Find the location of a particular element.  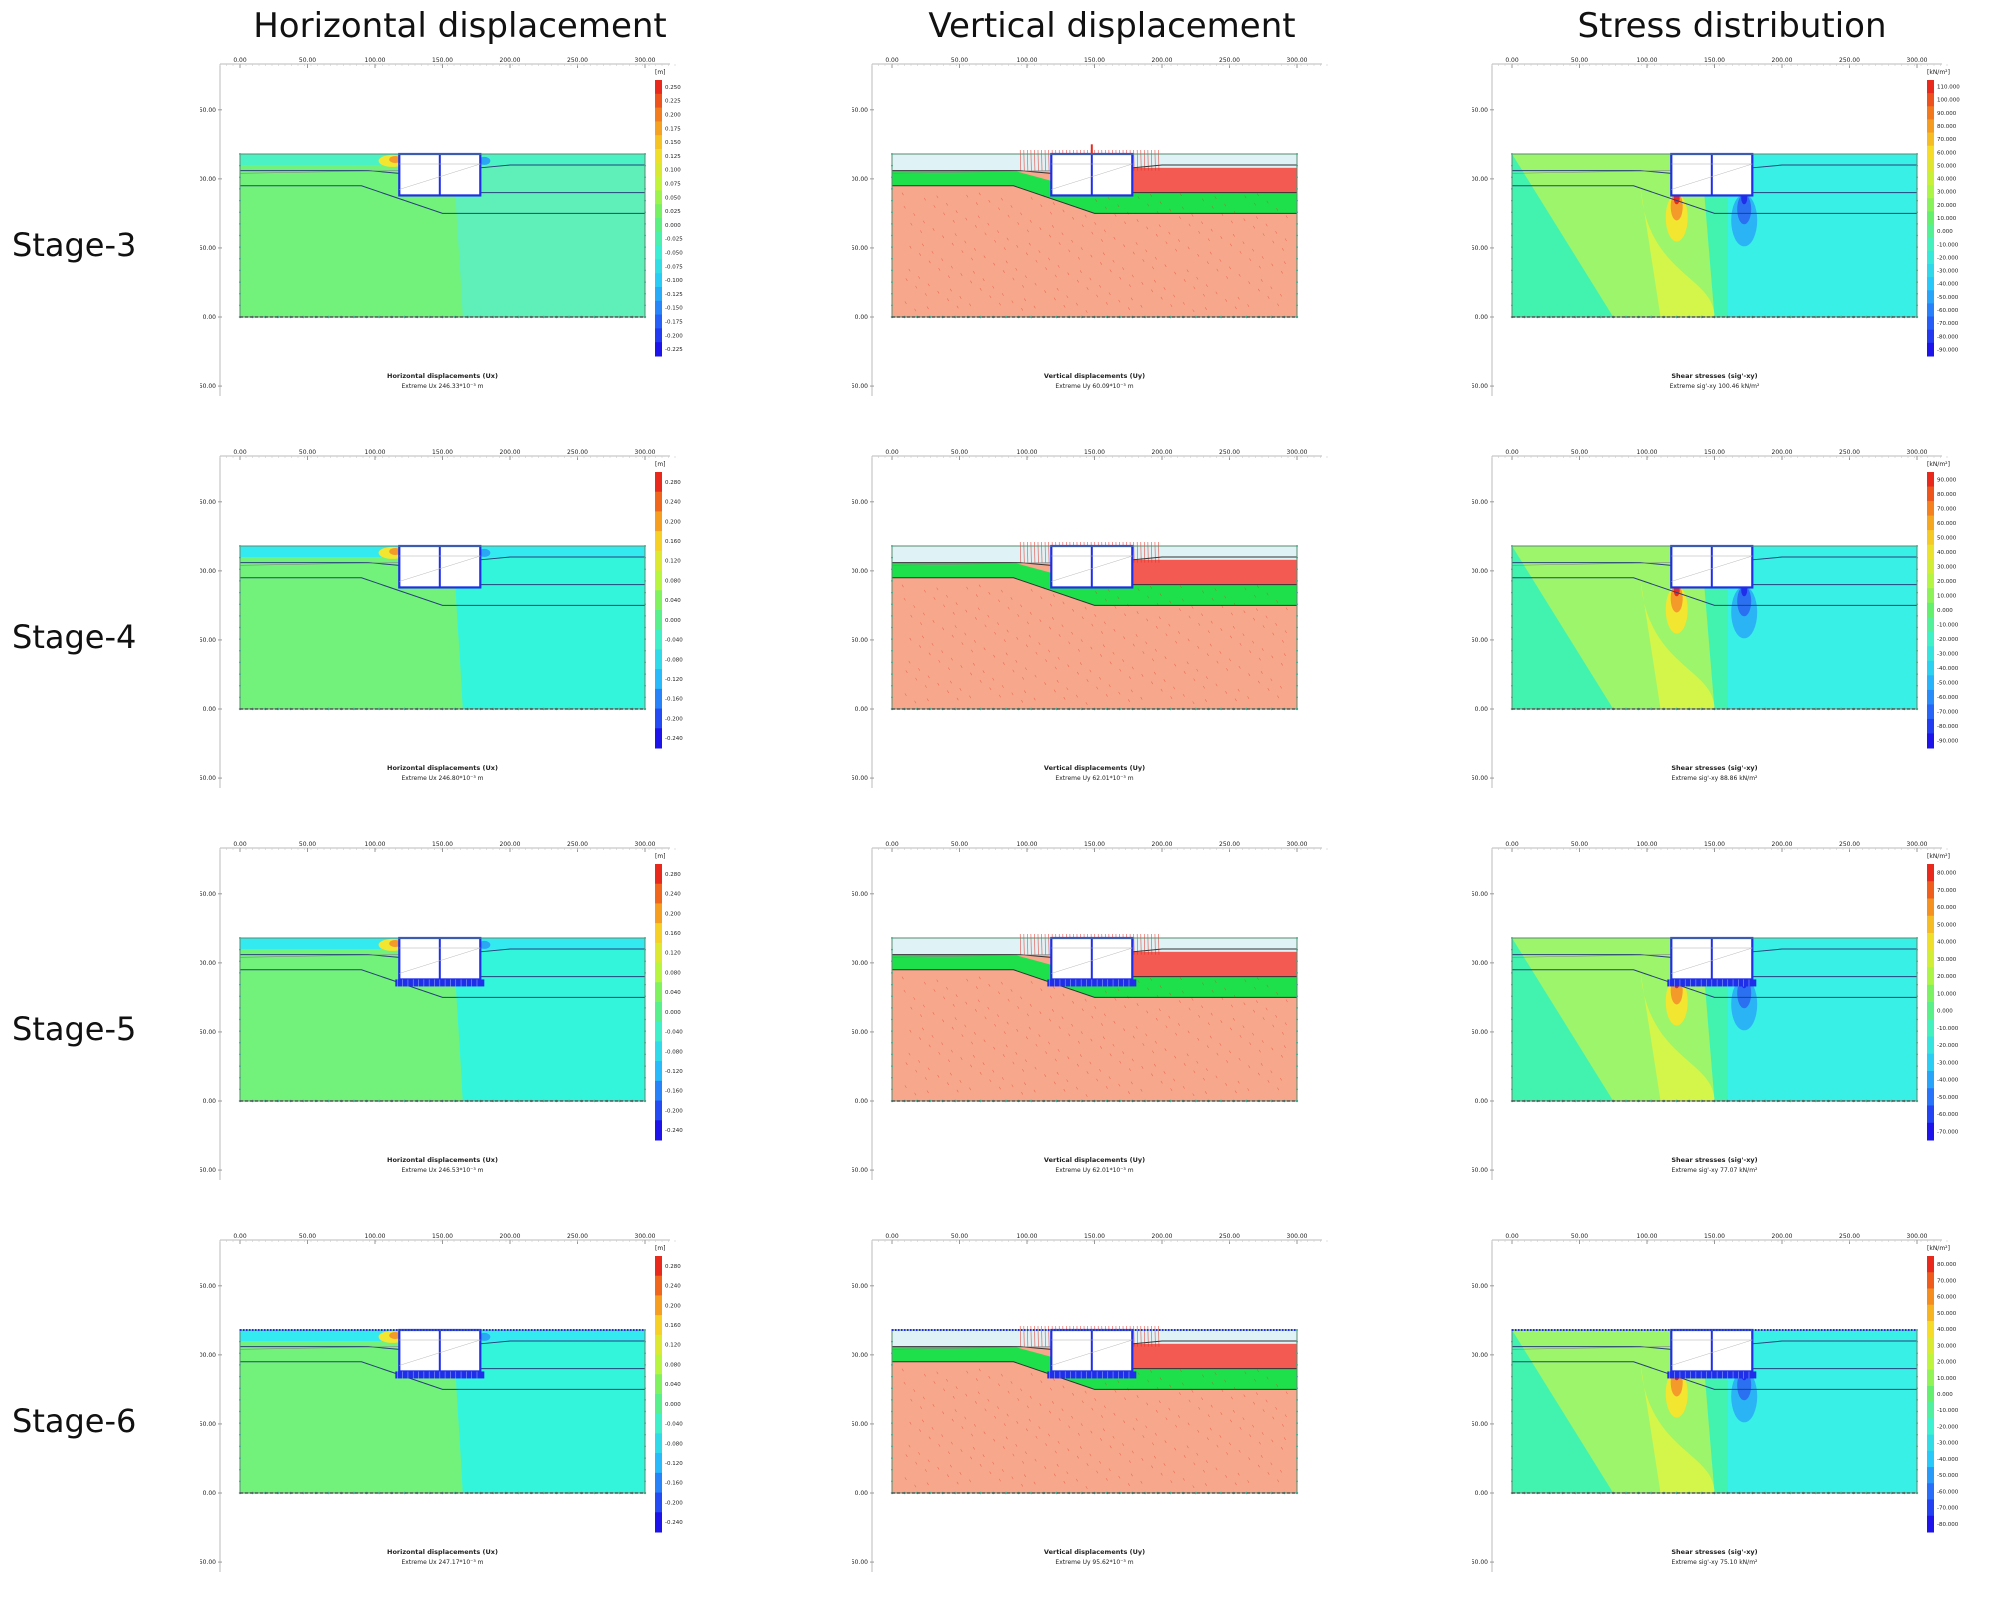

stress-legend-tick: 80.000 is located at coordinates (1947, 127).